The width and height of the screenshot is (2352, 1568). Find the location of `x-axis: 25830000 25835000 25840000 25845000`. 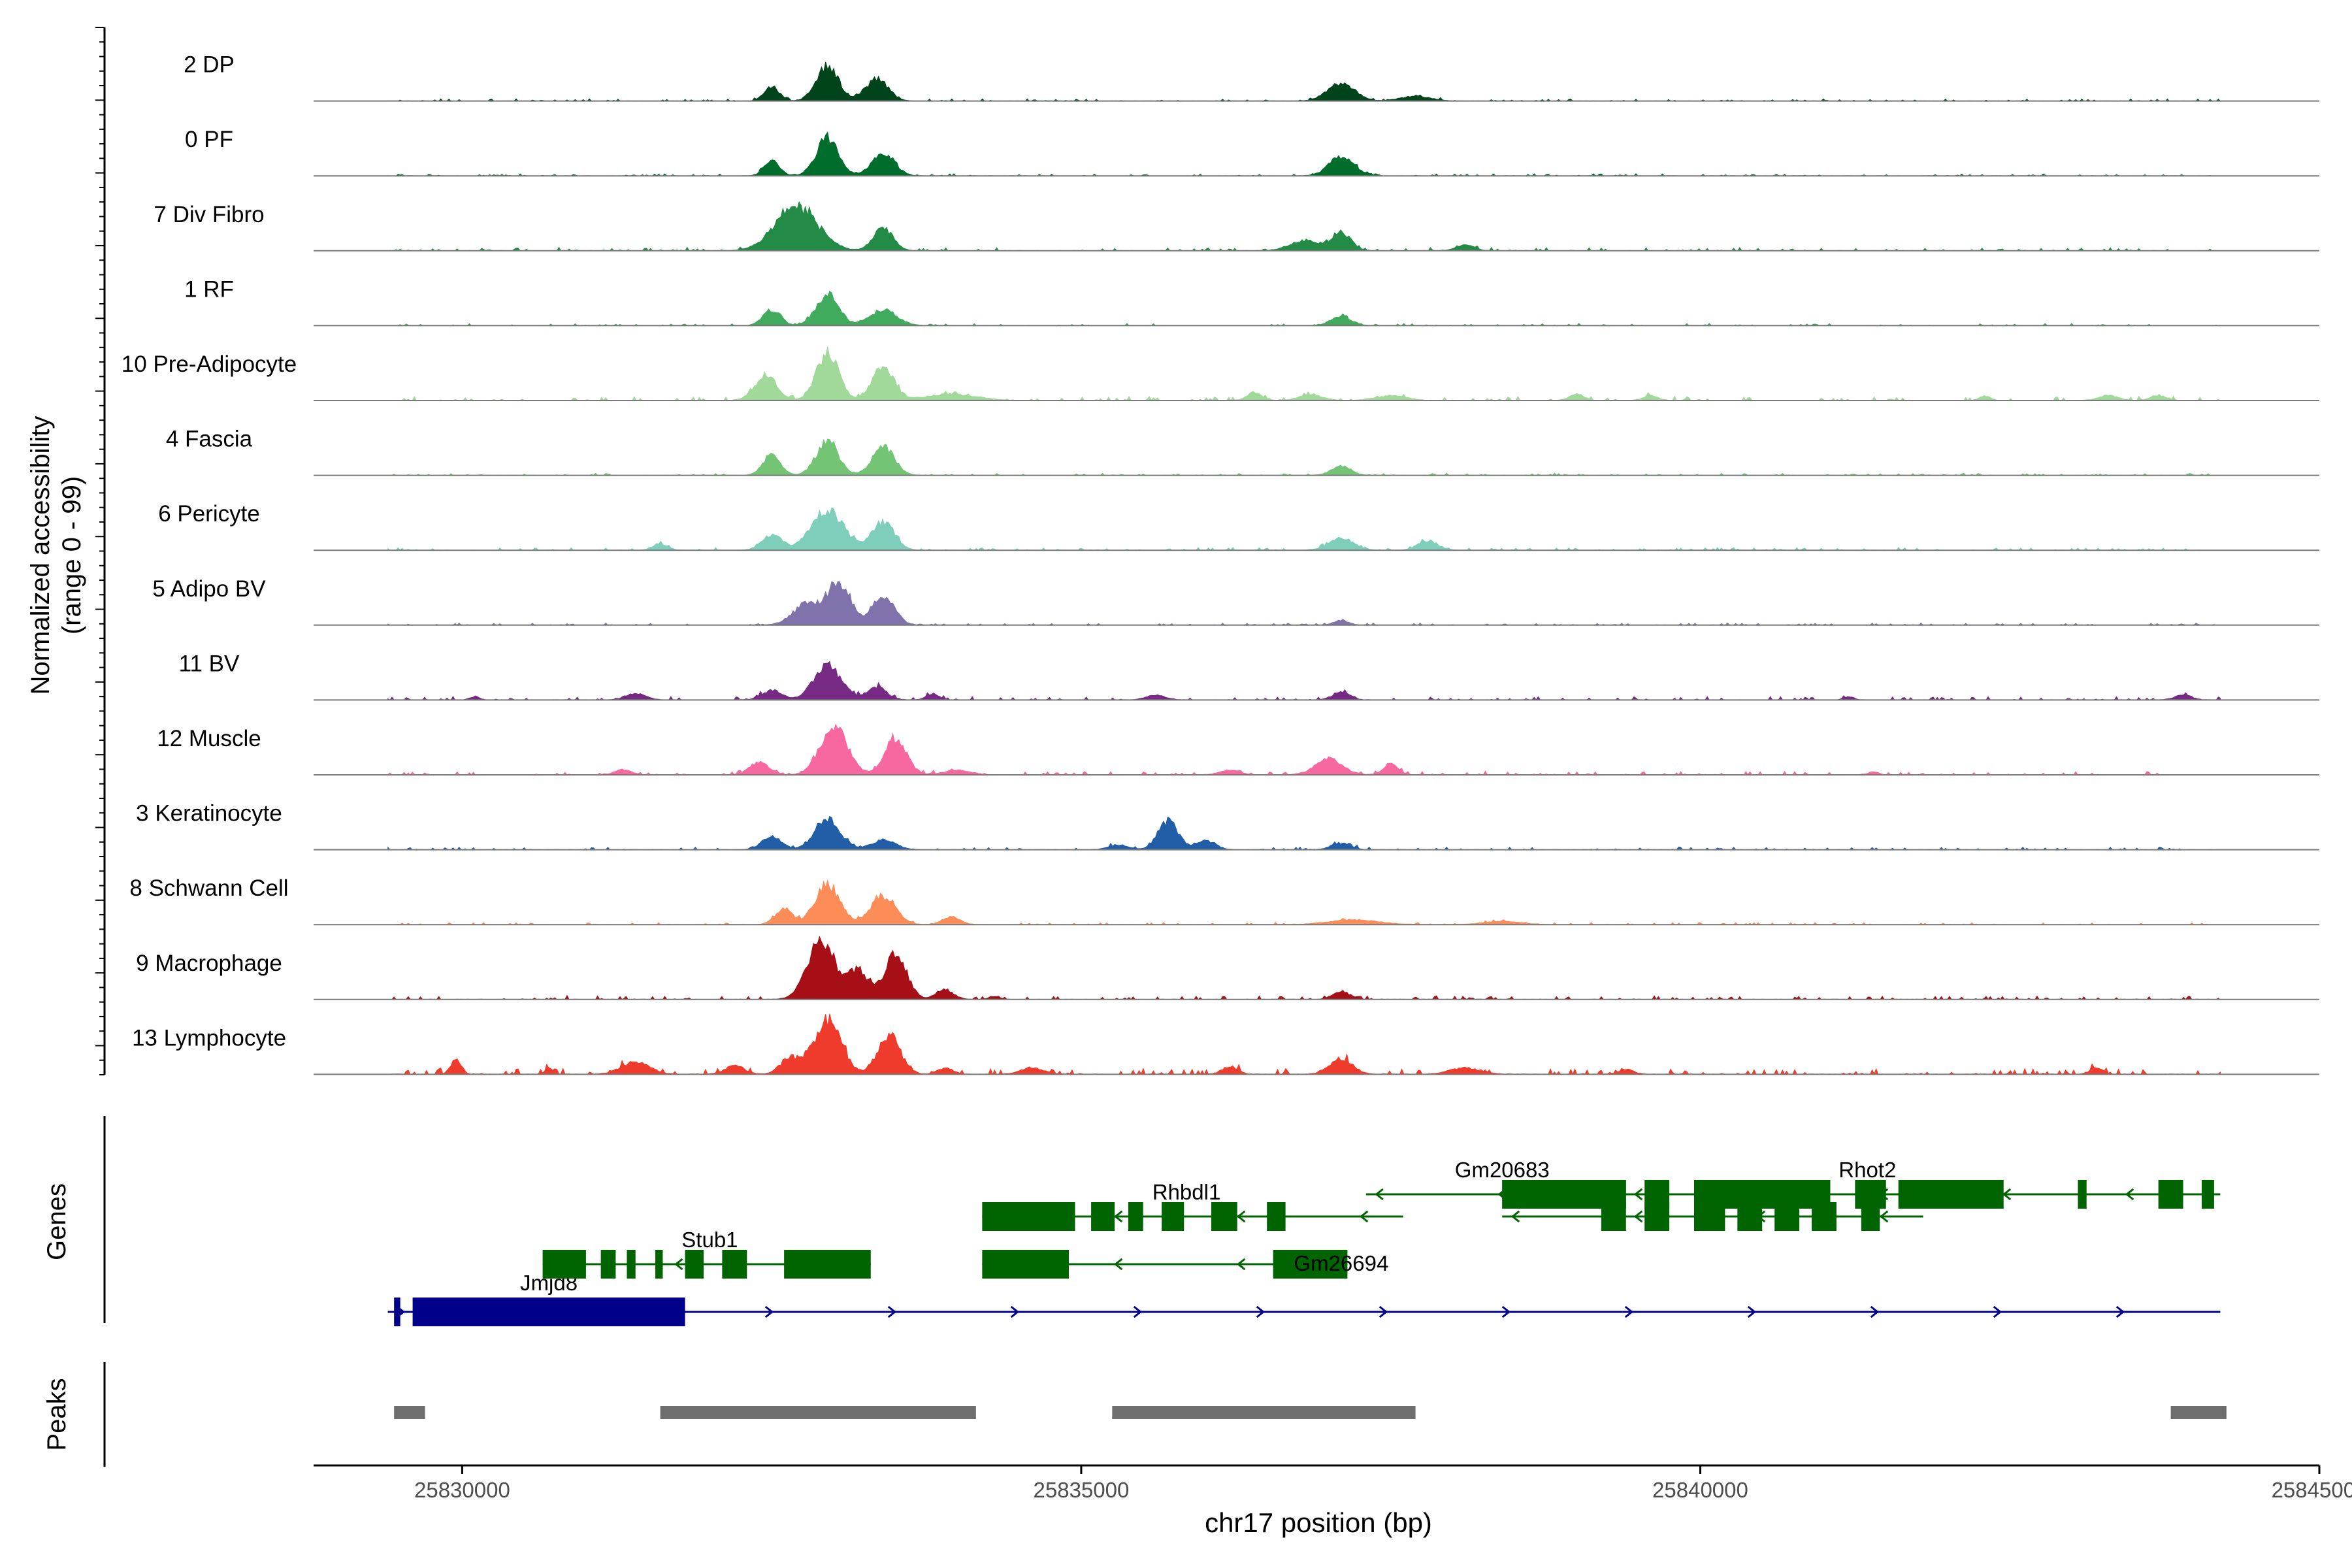

x-axis: 25830000 25835000 25840000 25845000 is located at coordinates (1333, 1483).